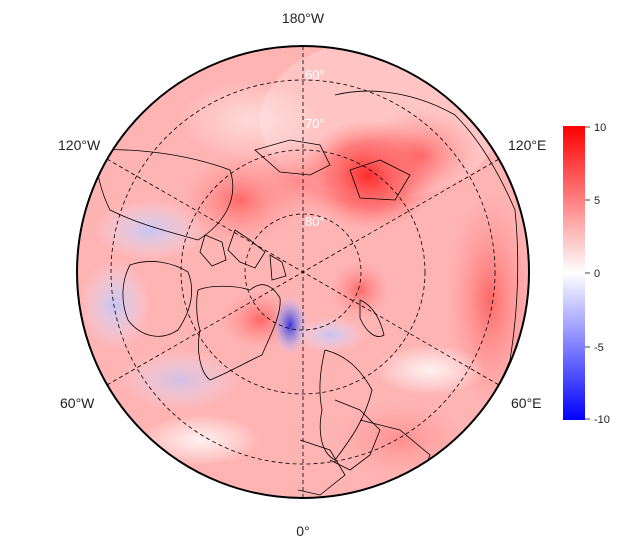  What do you see at coordinates (315, 221) in the screenshot?
I see `lat-label-80: 80°` at bounding box center [315, 221].